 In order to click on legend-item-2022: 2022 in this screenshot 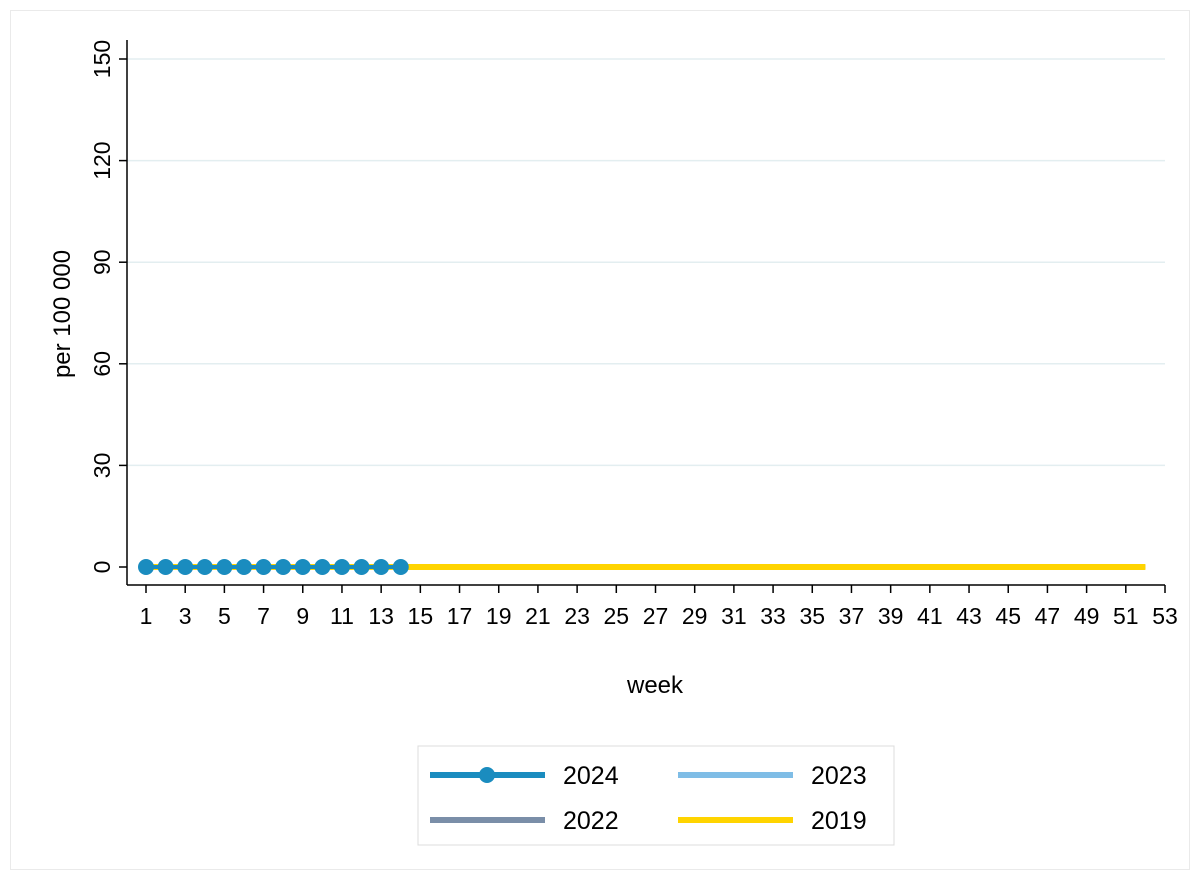, I will do `click(524, 821)`.